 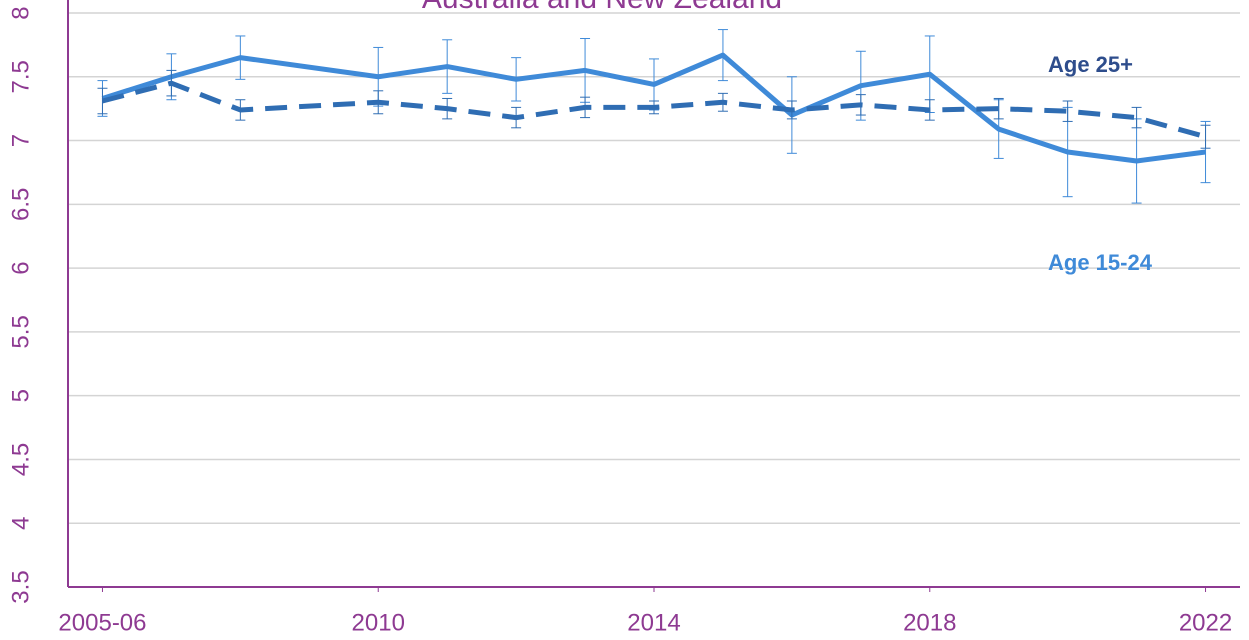 I want to click on y-tick-label: 6, so click(x=20, y=267).